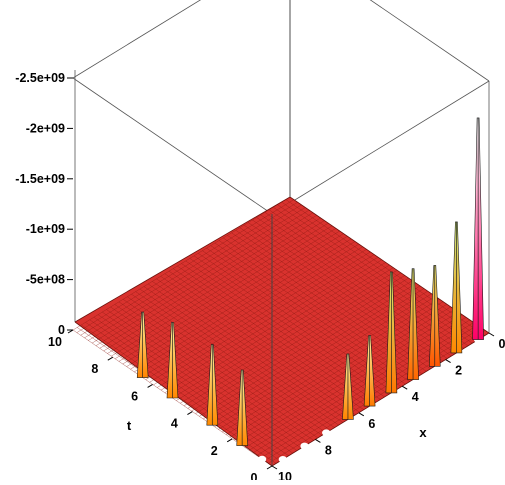 Image resolution: width=505 pixels, height=485 pixels. What do you see at coordinates (328, 450) in the screenshot?
I see `x-tick-label: 8` at bounding box center [328, 450].